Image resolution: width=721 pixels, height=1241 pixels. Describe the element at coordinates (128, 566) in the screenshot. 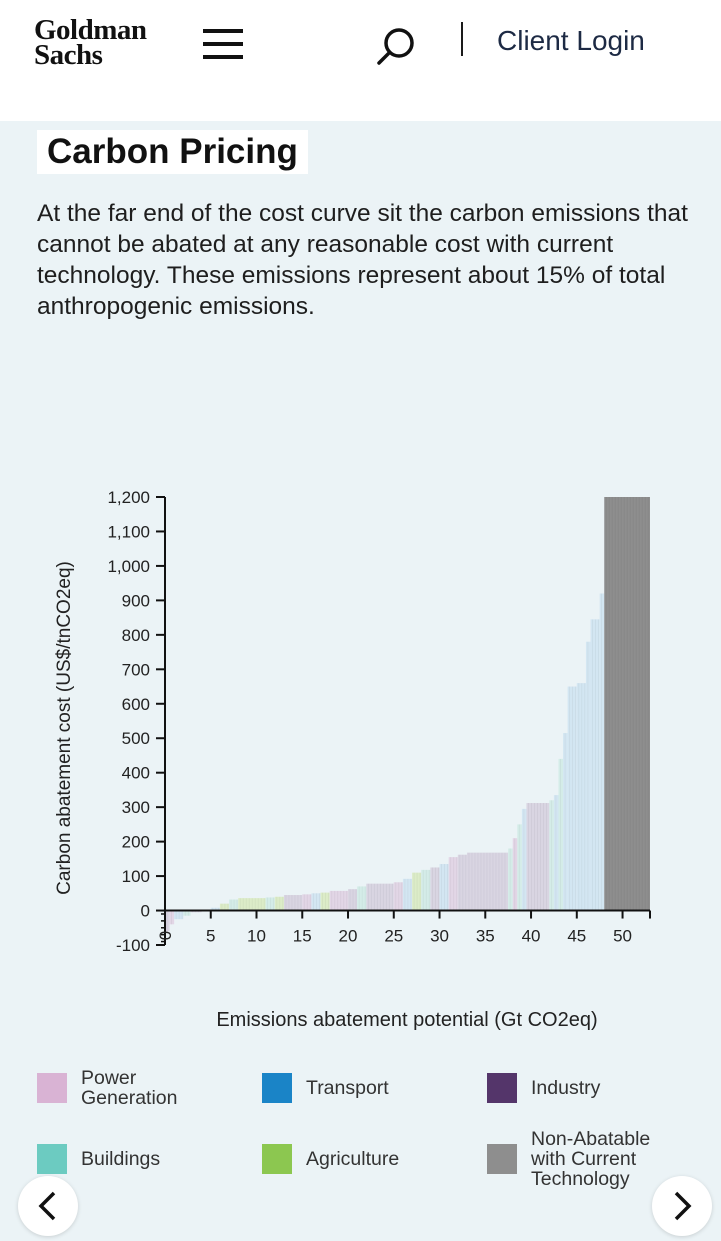

I see `y-tick-label: 1,000` at that location.